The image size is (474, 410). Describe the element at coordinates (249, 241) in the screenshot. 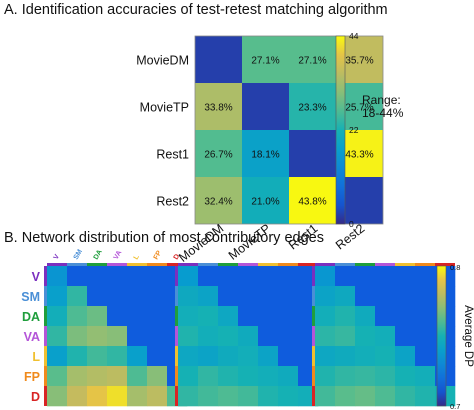

I see `column-label: MovieTP` at that location.